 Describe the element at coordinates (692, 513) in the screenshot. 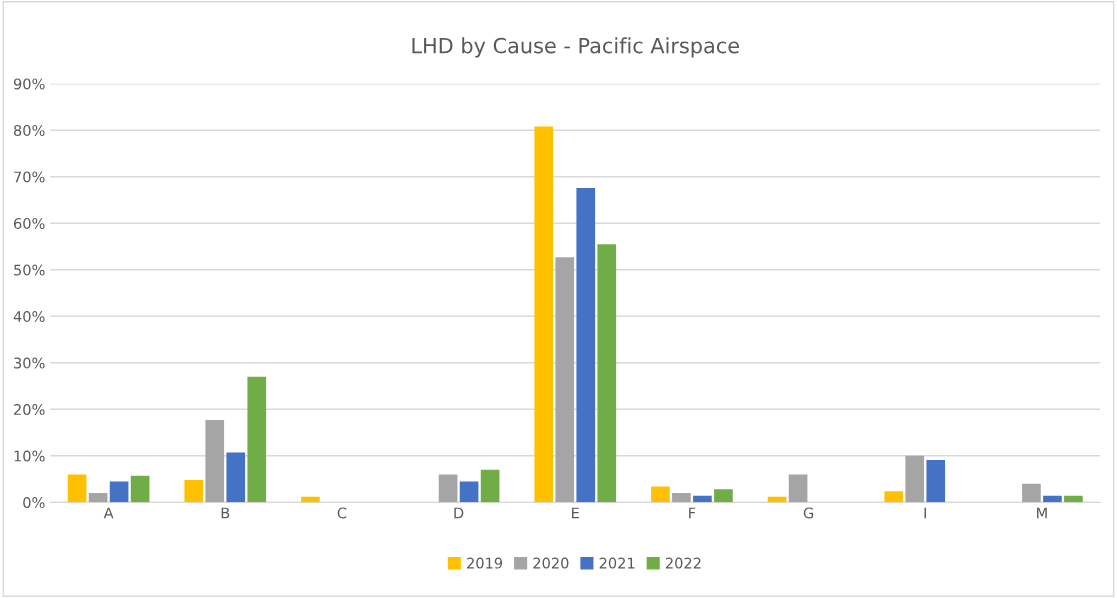

I see `x-tick-label: F` at that location.